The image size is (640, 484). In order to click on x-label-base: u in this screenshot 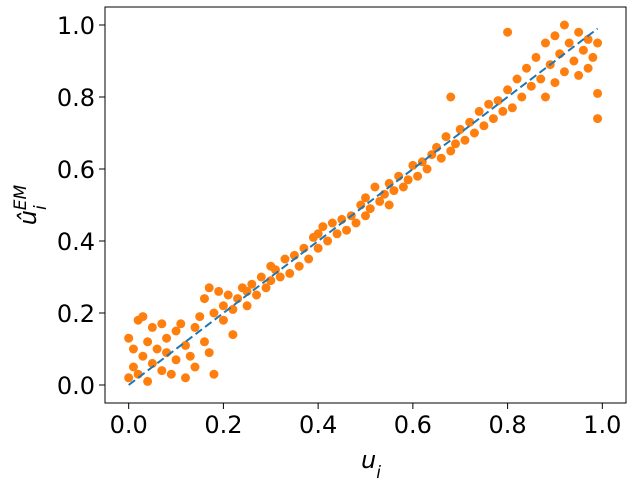, I will do `click(368, 460)`.